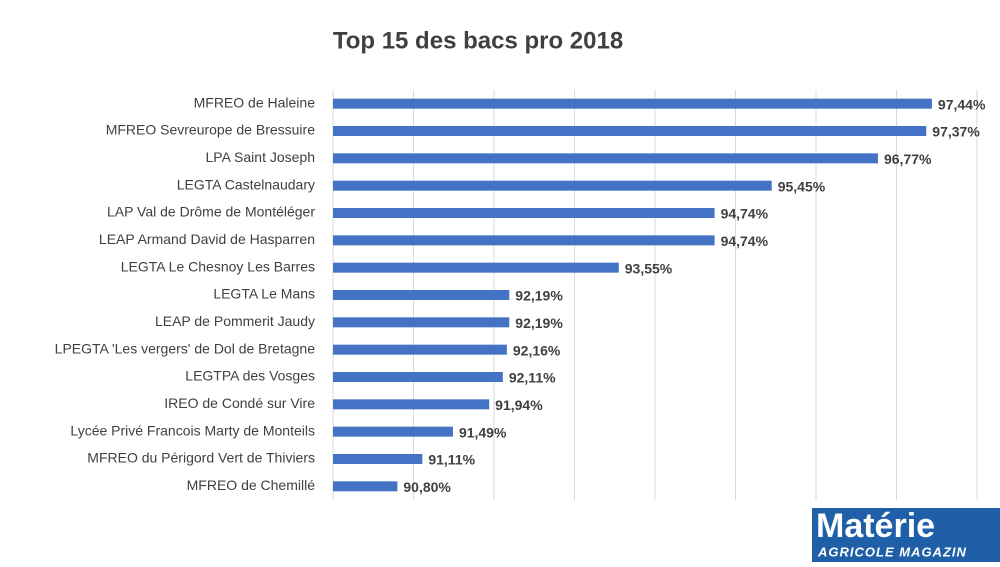  What do you see at coordinates (207, 239) in the screenshot?
I see `y-tick-label: LEAP Armand David de Hasparren` at bounding box center [207, 239].